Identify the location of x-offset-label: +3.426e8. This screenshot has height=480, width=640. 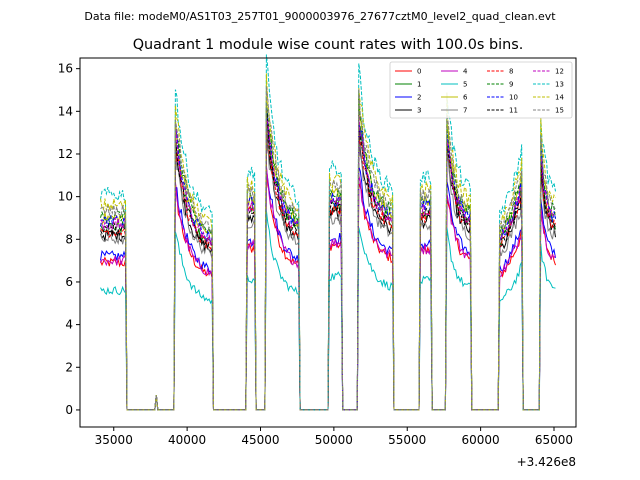
(546, 462).